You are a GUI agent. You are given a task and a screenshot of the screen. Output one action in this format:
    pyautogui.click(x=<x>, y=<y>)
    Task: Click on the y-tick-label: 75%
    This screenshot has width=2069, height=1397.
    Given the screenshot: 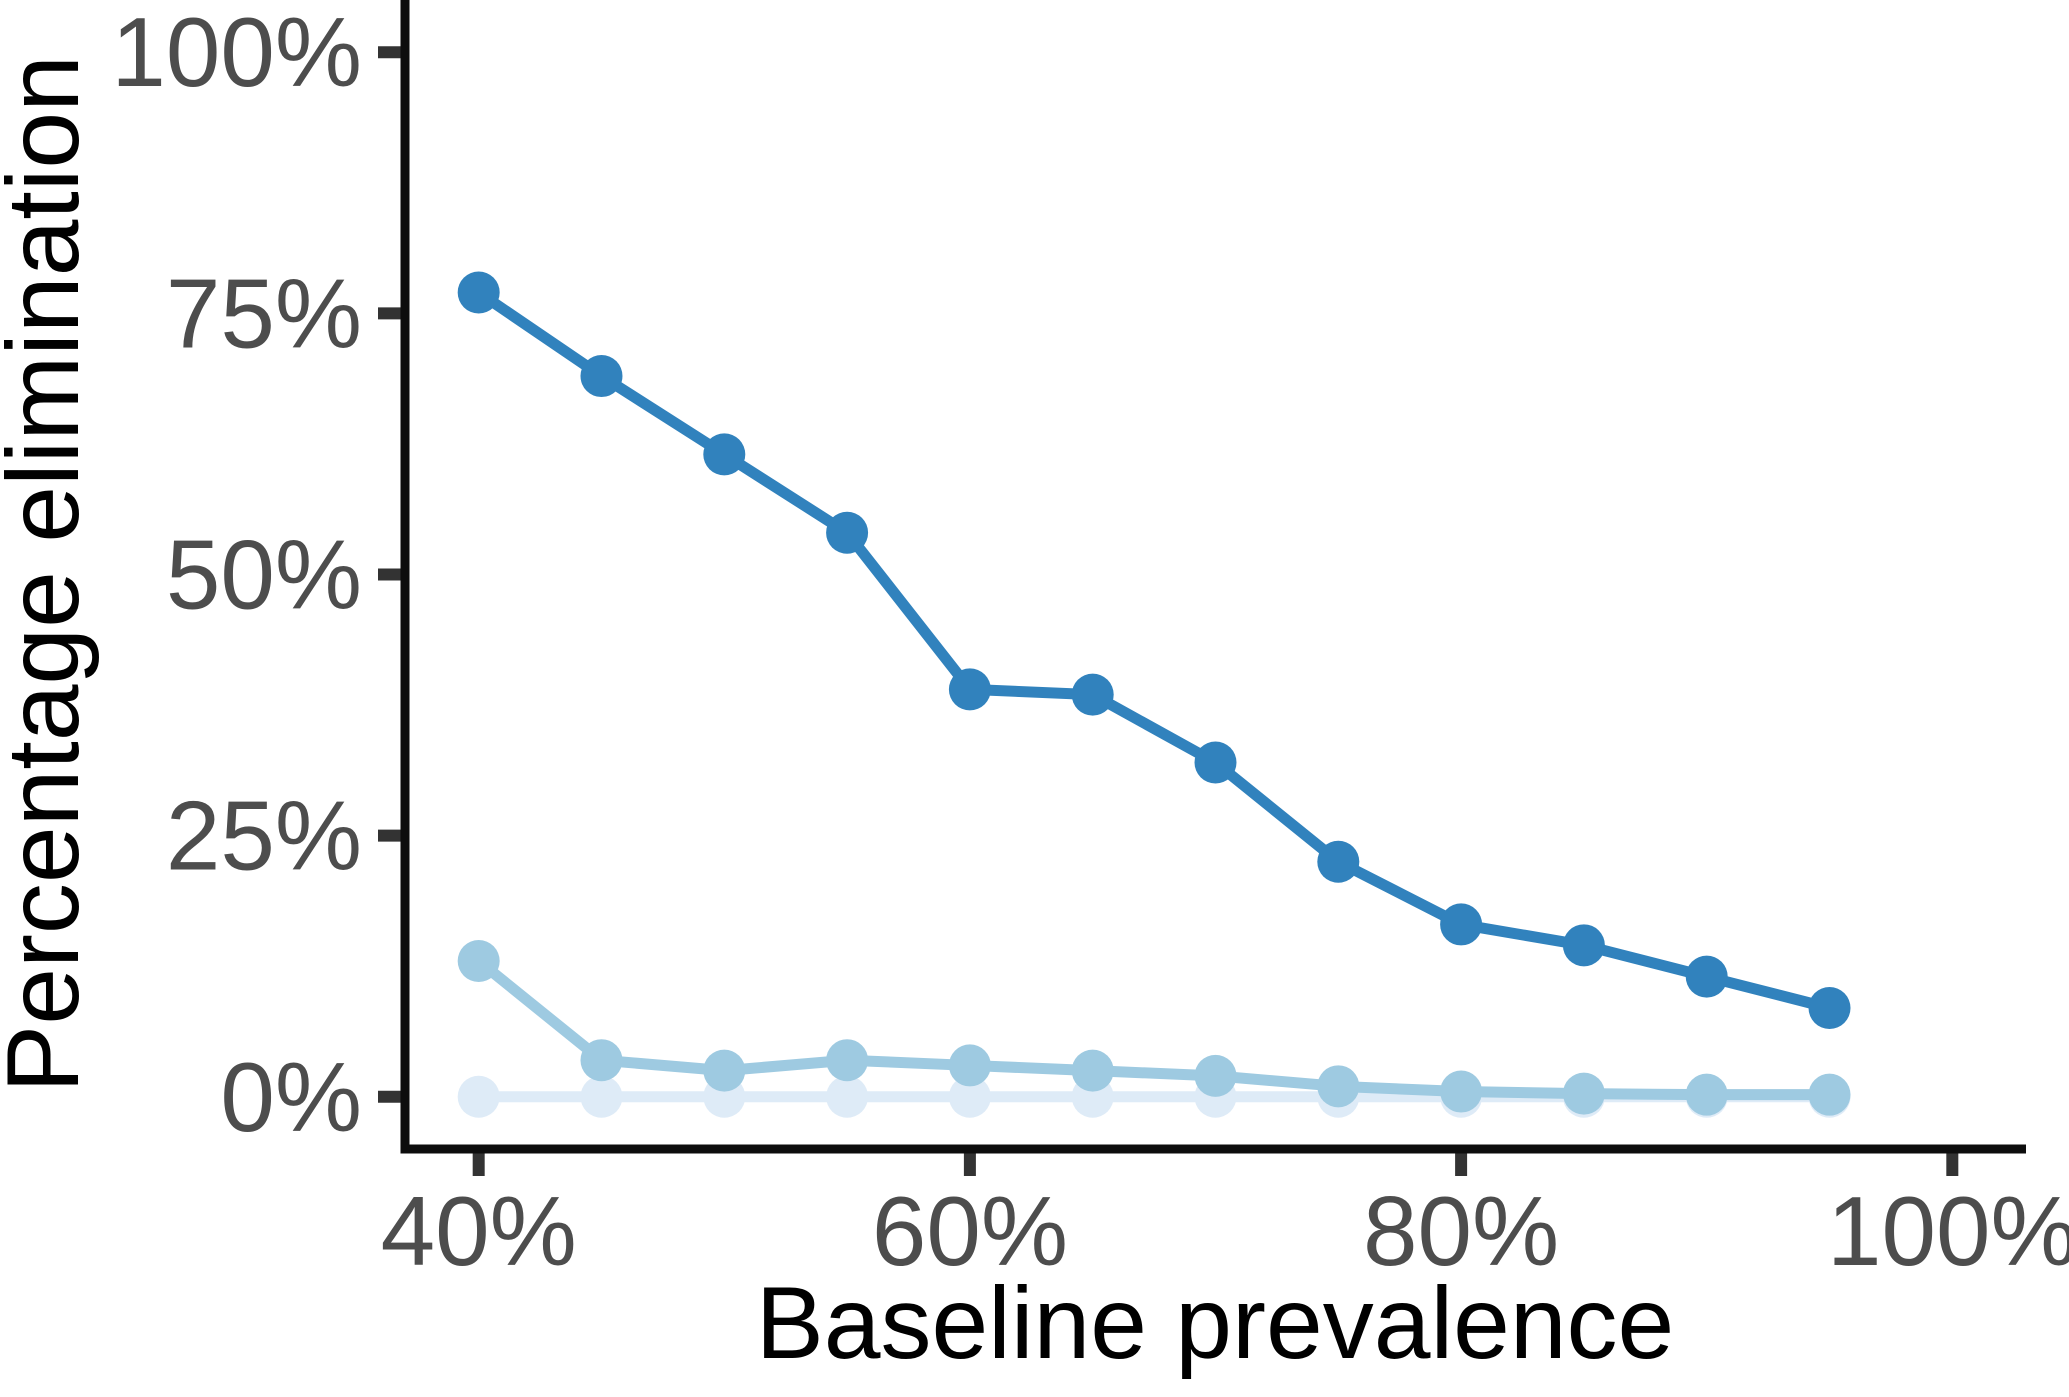 What is the action you would take?
    pyautogui.click(x=264, y=313)
    